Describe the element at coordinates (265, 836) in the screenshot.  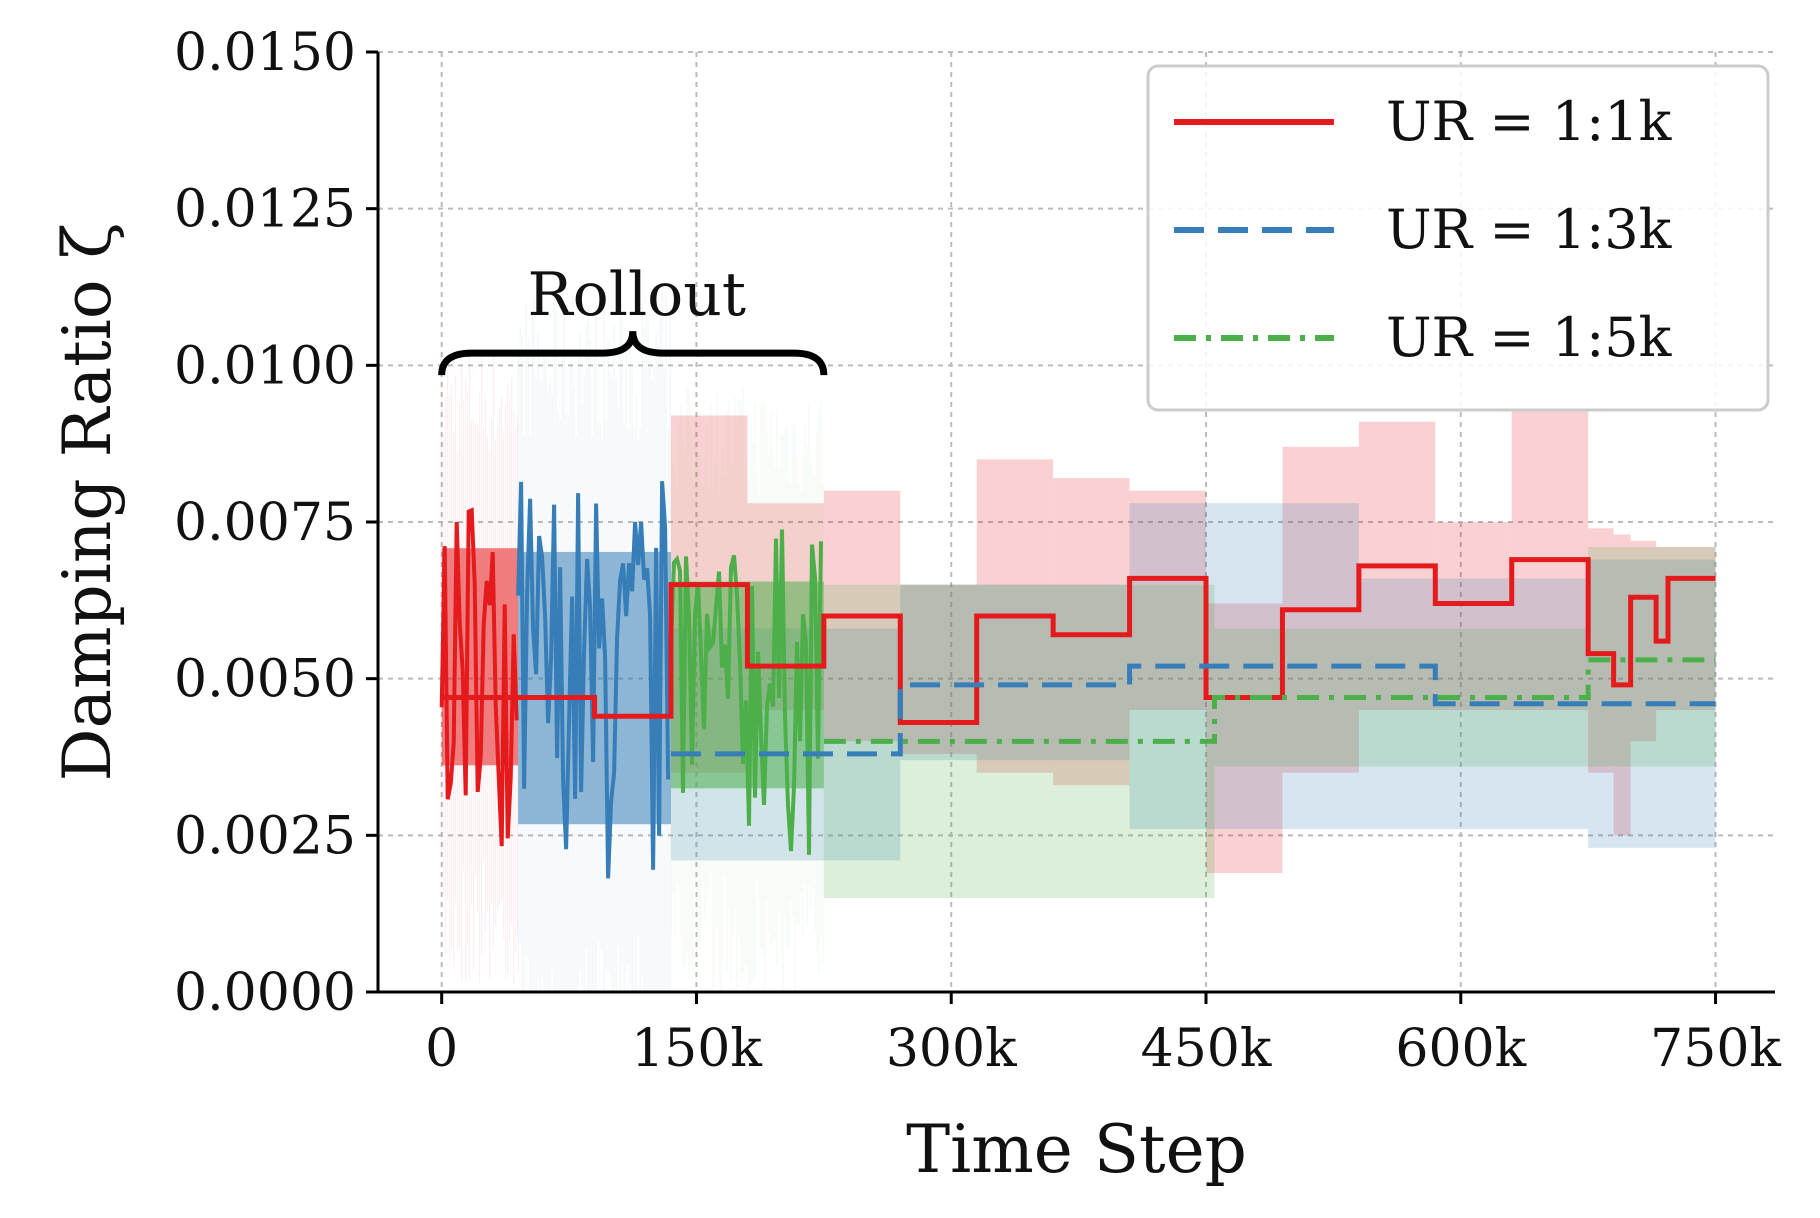
I see `y-tick-label: 0.0025` at that location.